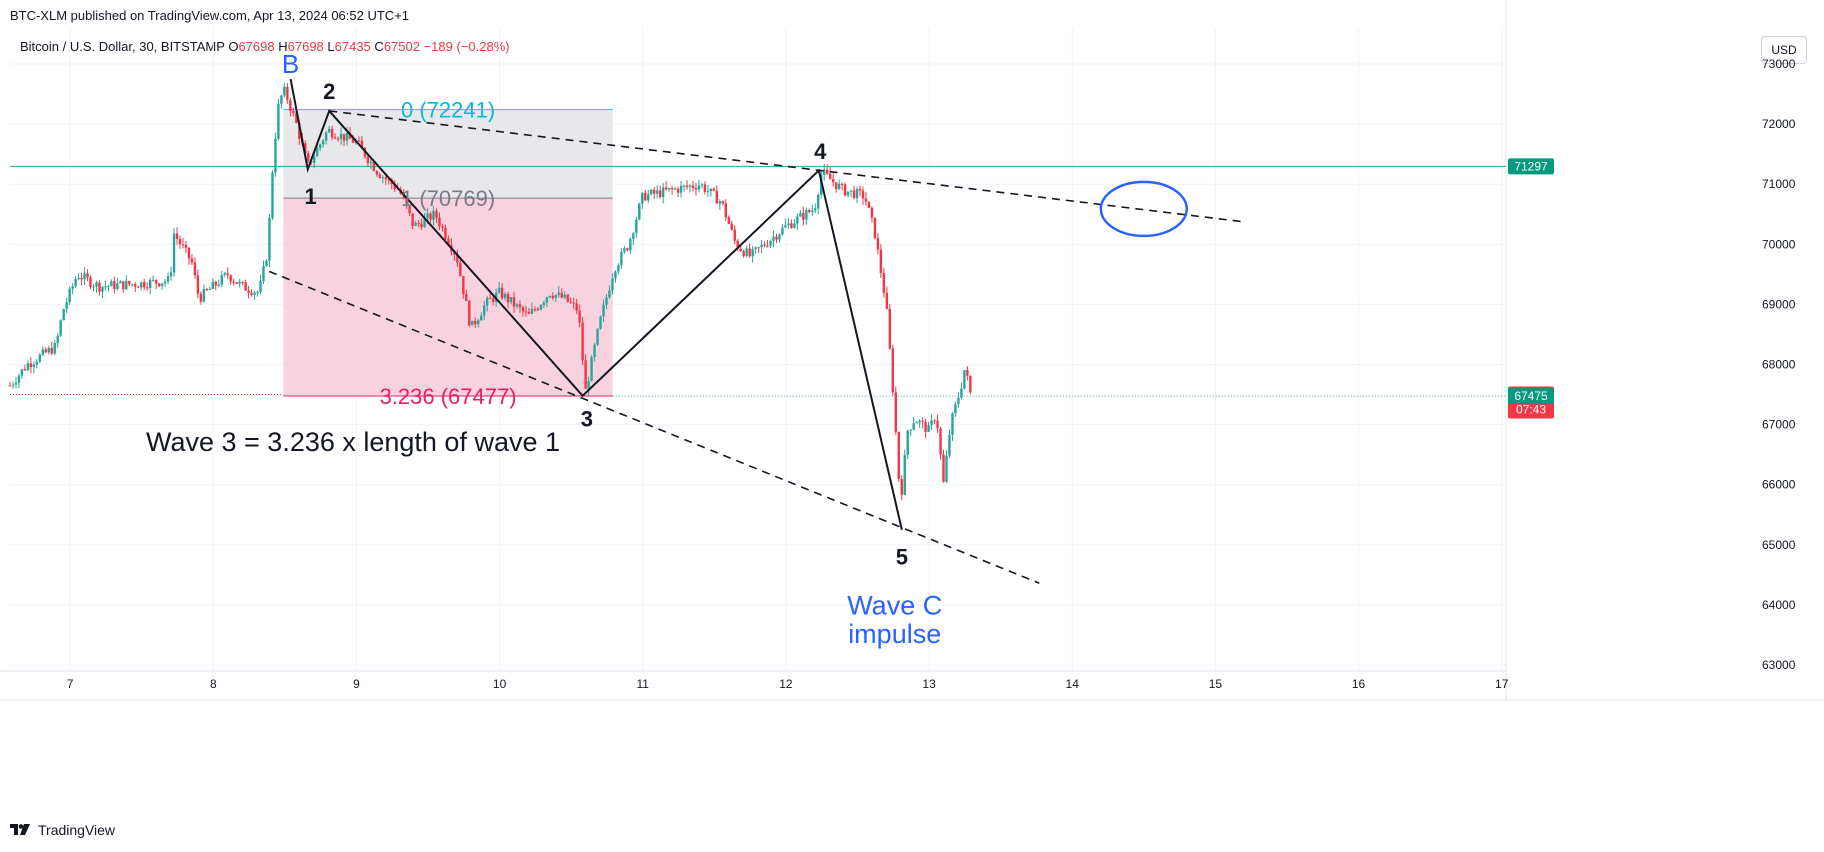 Image resolution: width=1824 pixels, height=852 pixels. Describe the element at coordinates (1531, 396) in the screenshot. I see `price-label-3: 67475` at that location.